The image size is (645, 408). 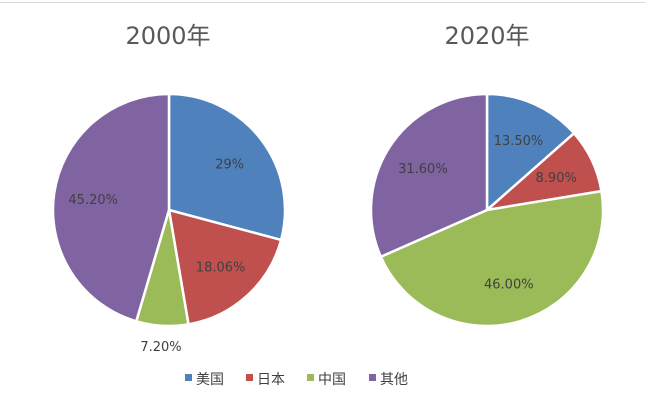 I want to click on slice-2000-japan, so click(x=225, y=267).